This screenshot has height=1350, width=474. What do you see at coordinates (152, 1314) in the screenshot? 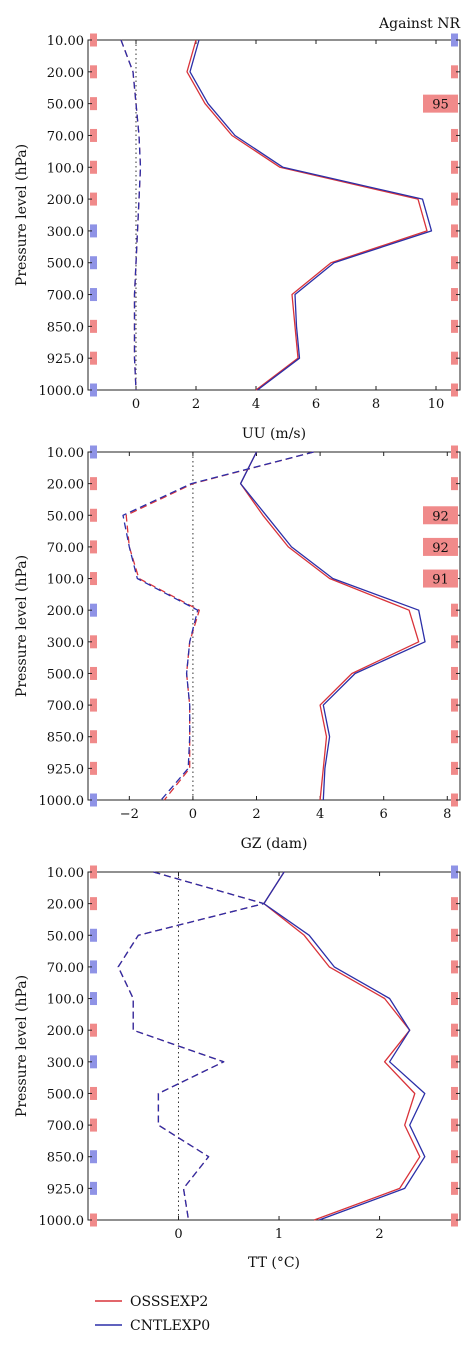
I see `legend: OSSSEXP2 CNTLEXP0` at bounding box center [152, 1314].